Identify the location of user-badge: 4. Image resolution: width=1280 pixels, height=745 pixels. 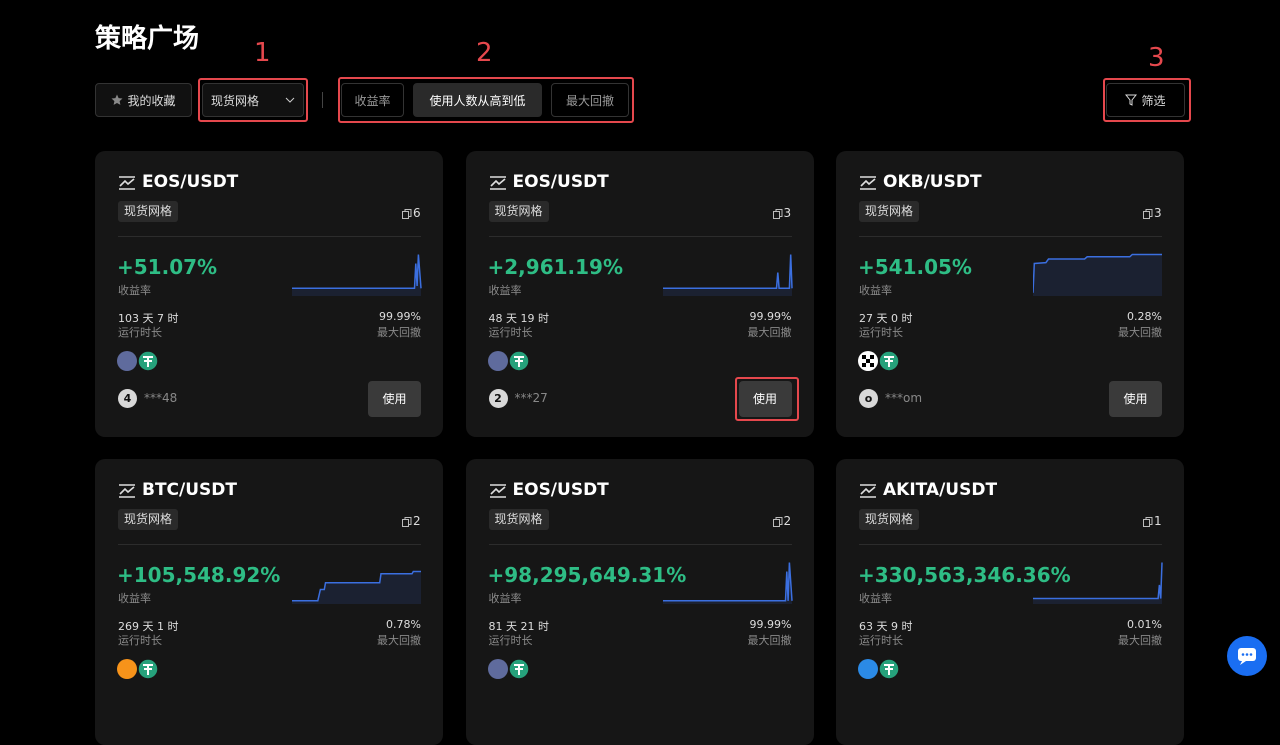
(127, 398).